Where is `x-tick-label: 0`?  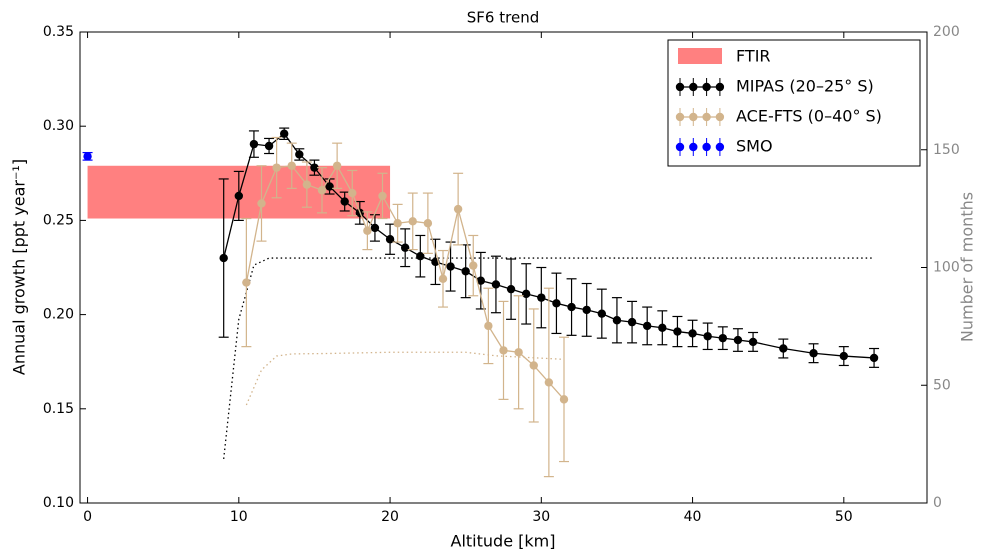 x-tick-label: 0 is located at coordinates (87, 517).